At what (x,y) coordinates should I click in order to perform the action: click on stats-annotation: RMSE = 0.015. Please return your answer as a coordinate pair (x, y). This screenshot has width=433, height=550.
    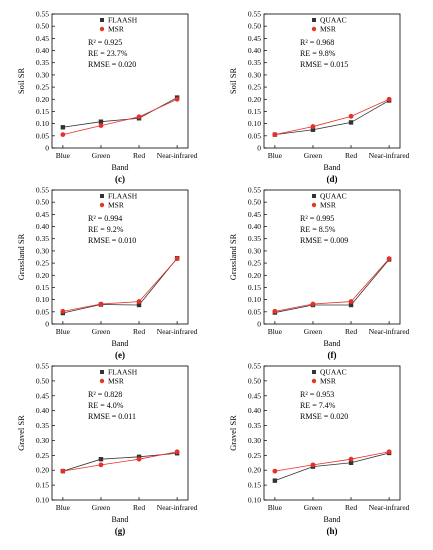
    Looking at the image, I should click on (324, 64).